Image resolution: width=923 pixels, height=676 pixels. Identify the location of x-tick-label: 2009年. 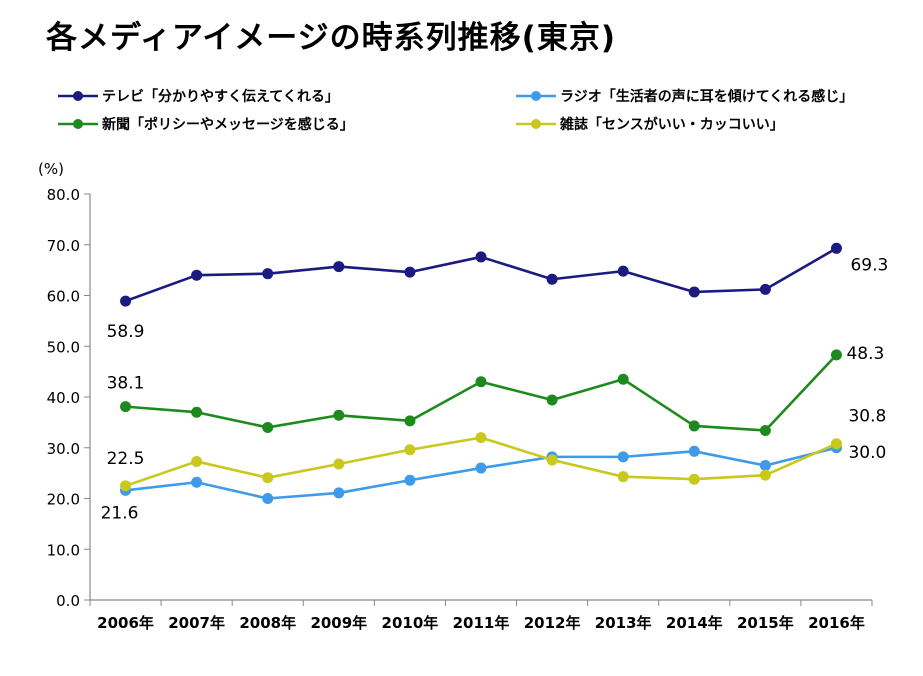
(338, 623).